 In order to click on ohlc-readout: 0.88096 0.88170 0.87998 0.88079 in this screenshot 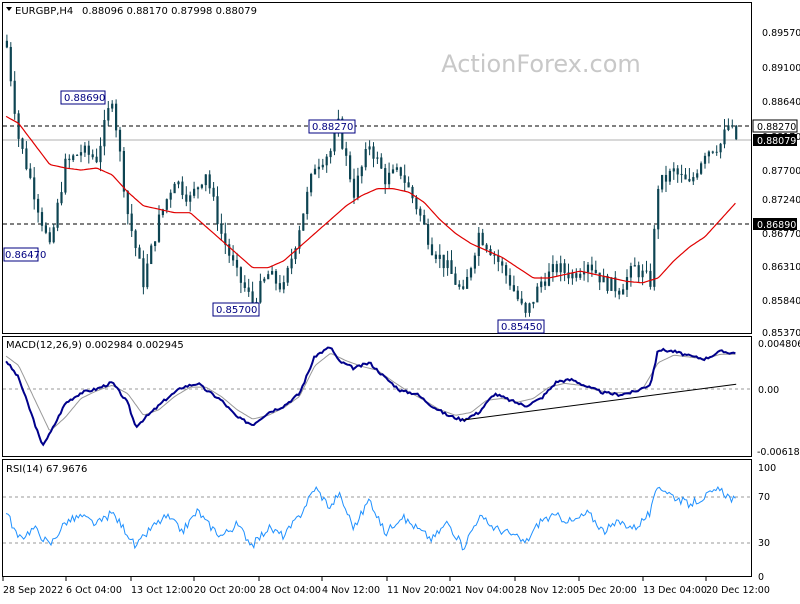, I will do `click(169, 11)`.